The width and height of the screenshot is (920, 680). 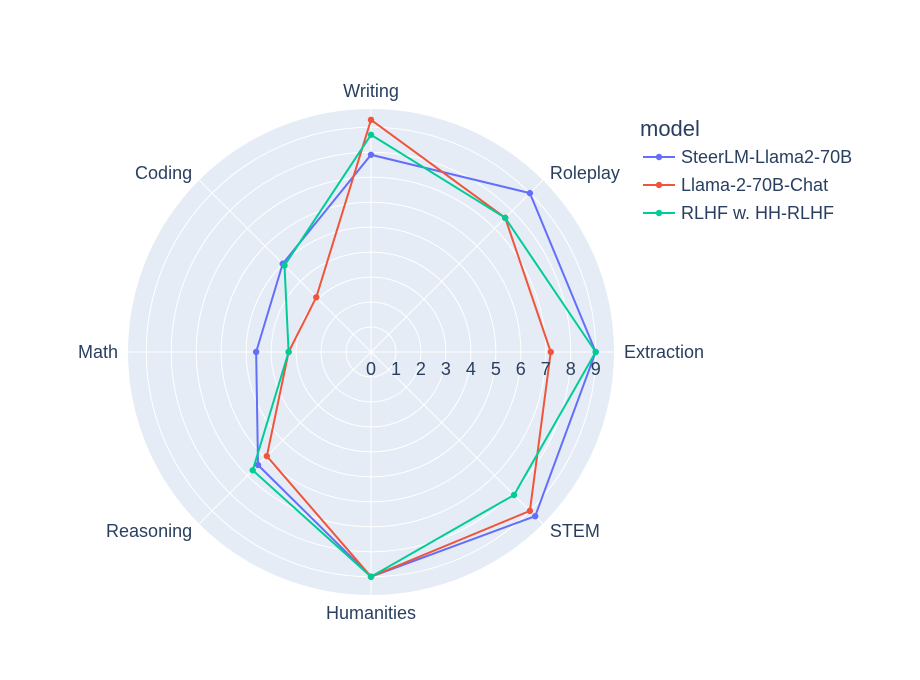 What do you see at coordinates (664, 352) in the screenshot?
I see `category-label: Extraction` at bounding box center [664, 352].